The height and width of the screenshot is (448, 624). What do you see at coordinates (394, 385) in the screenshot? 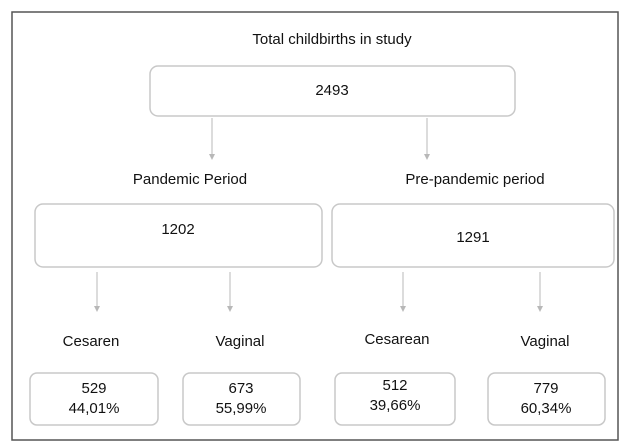
I see `leaf-count: 512` at bounding box center [394, 385].